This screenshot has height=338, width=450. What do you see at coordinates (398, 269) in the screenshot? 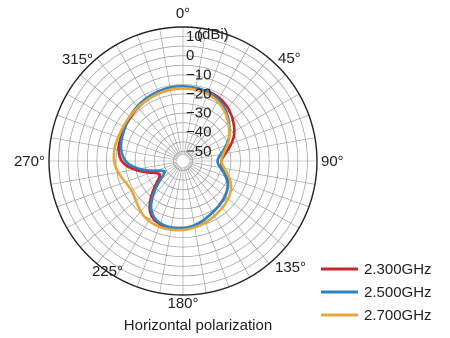
I see `legend-label: 2.300GHz` at bounding box center [398, 269].